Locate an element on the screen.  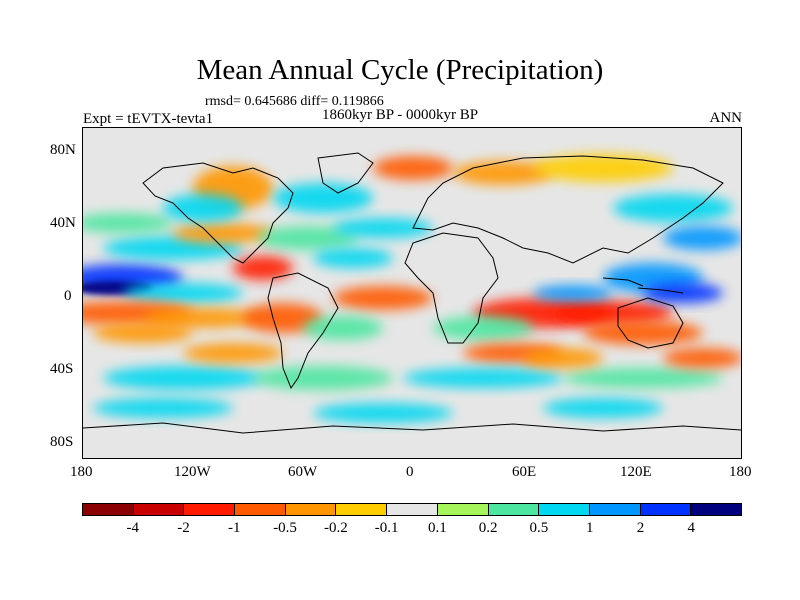
coast-australia is located at coordinates (650, 323).